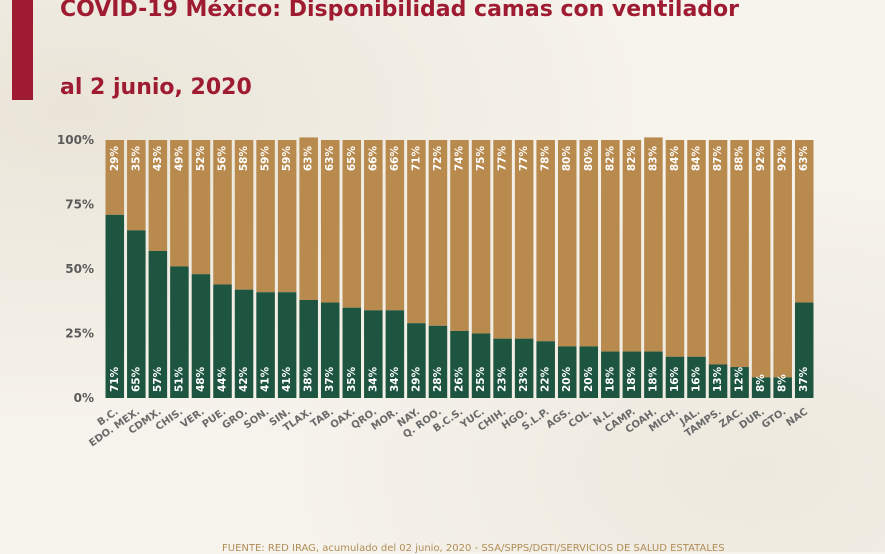 This screenshot has height=554, width=885. Describe the element at coordinates (115, 379) in the screenshot. I see `bar-occupied-value-label: 71%` at that location.